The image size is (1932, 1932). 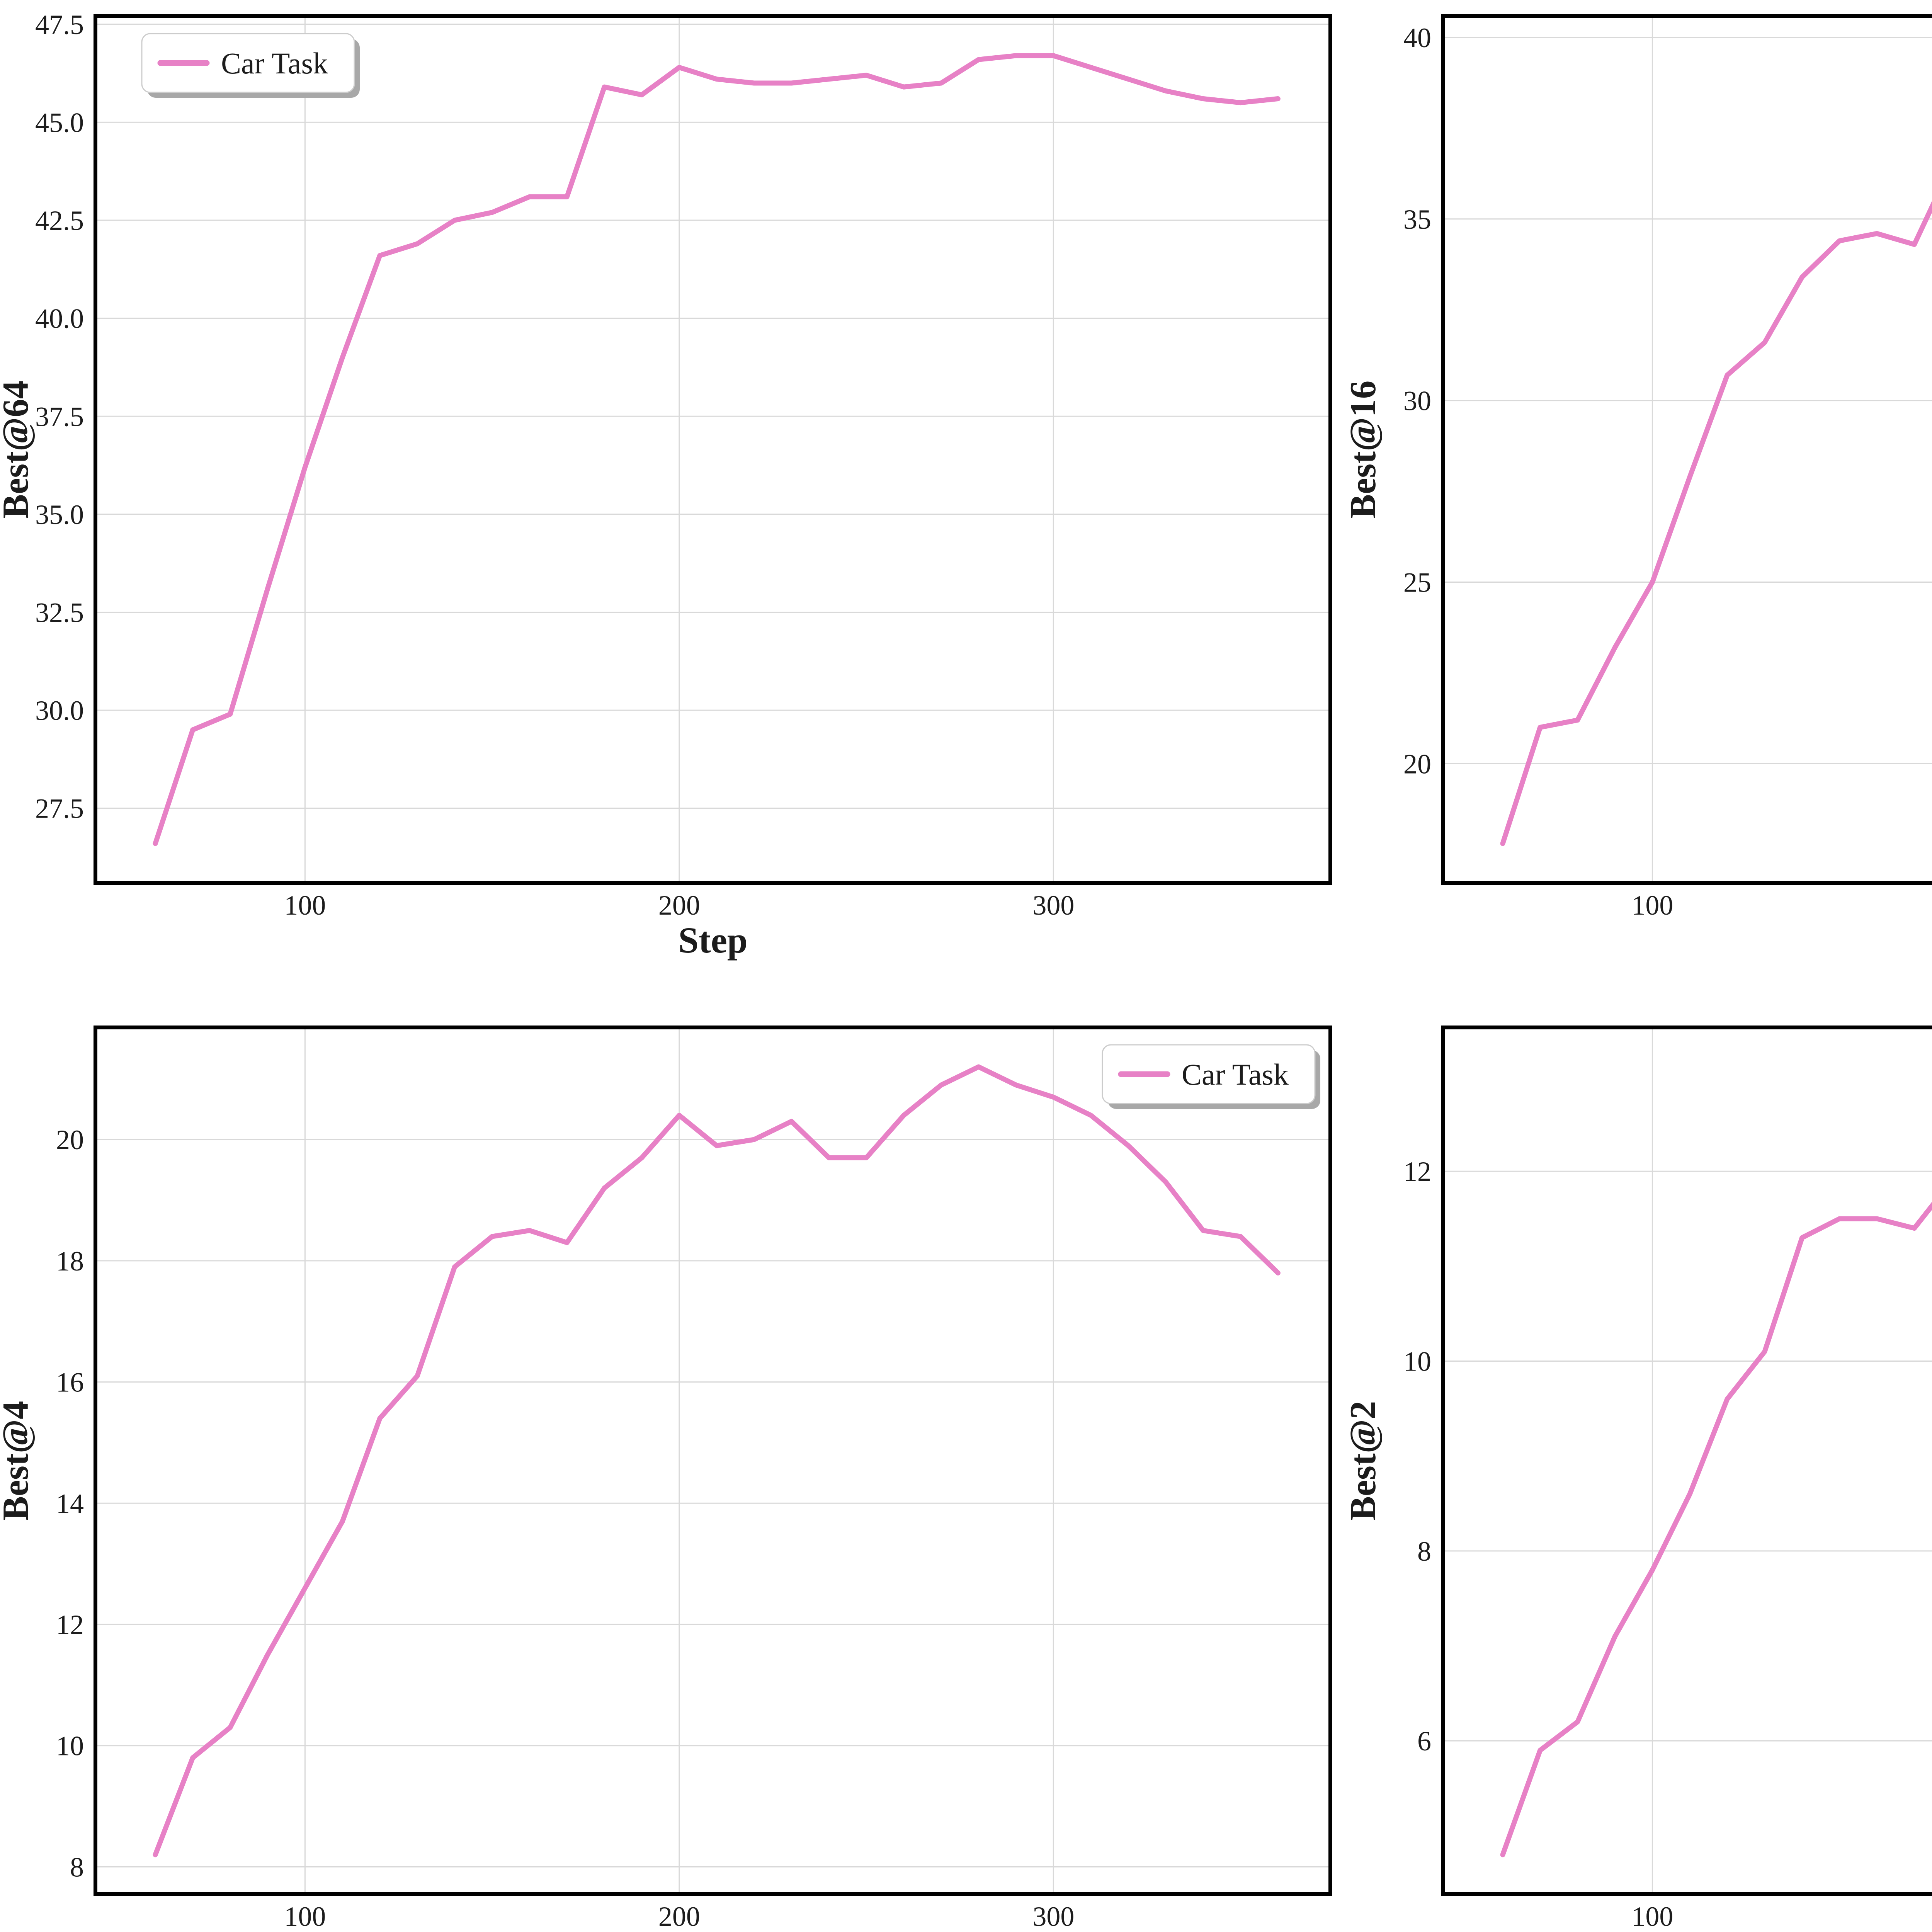 I want to click on y-tick-label: 27.5, so click(x=60, y=808).